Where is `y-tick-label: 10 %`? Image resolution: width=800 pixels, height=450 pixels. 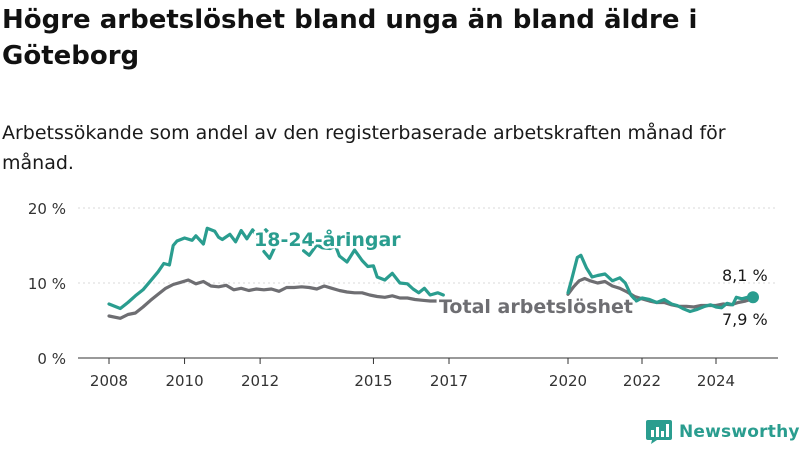
y-tick-label: 10 % is located at coordinates (47, 284).